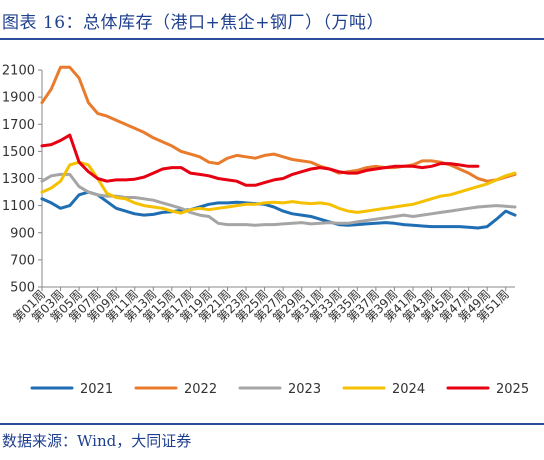  I want to click on y-tick-label: 1300, so click(18, 179).